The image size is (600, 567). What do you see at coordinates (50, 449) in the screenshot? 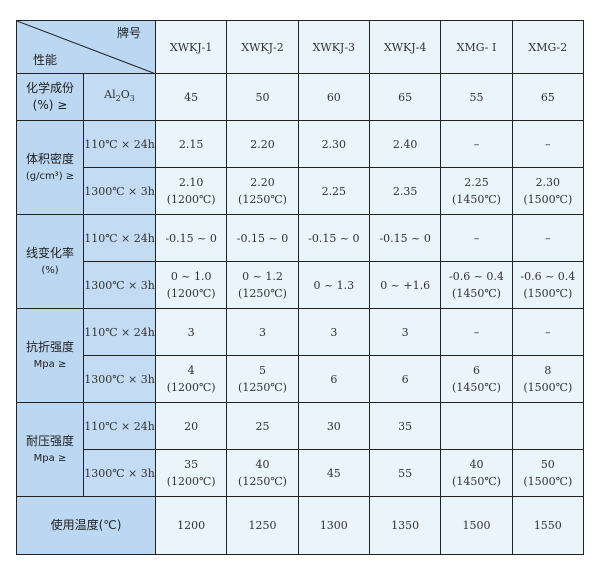
I see `comp-label: 耐压强度 Mpa ≥` at bounding box center [50, 449].